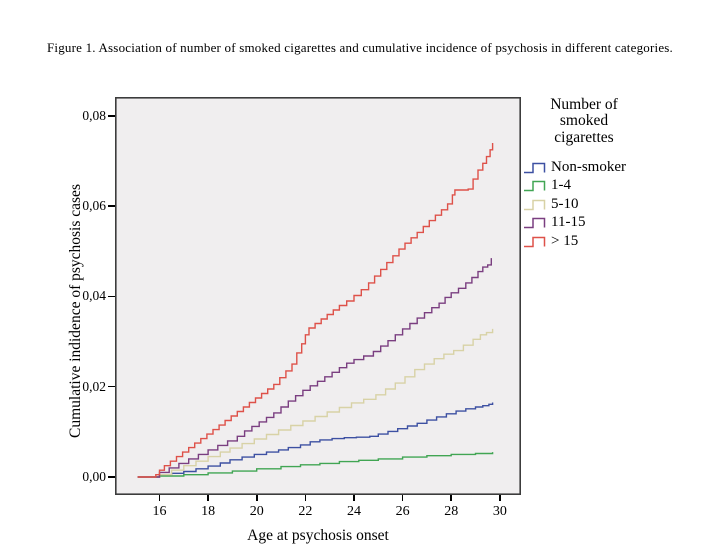  I want to click on x-tick-label: 22, so click(305, 511).